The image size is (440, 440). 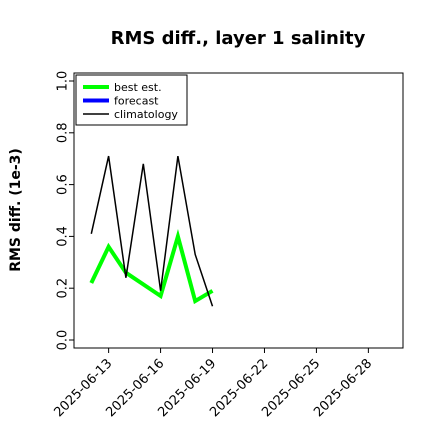 I want to click on legend-entry: climatology, so click(x=146, y=114).